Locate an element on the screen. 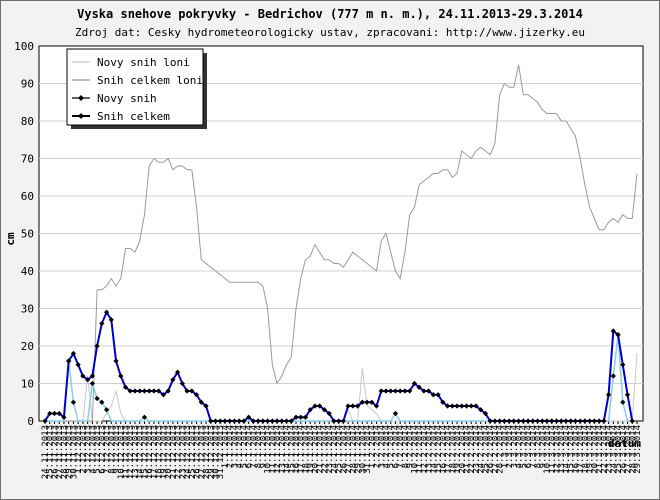 Image resolution: width=660 pixels, height=500 pixels. x-tick-label: 17.2.2014 is located at coordinates (449, 449).